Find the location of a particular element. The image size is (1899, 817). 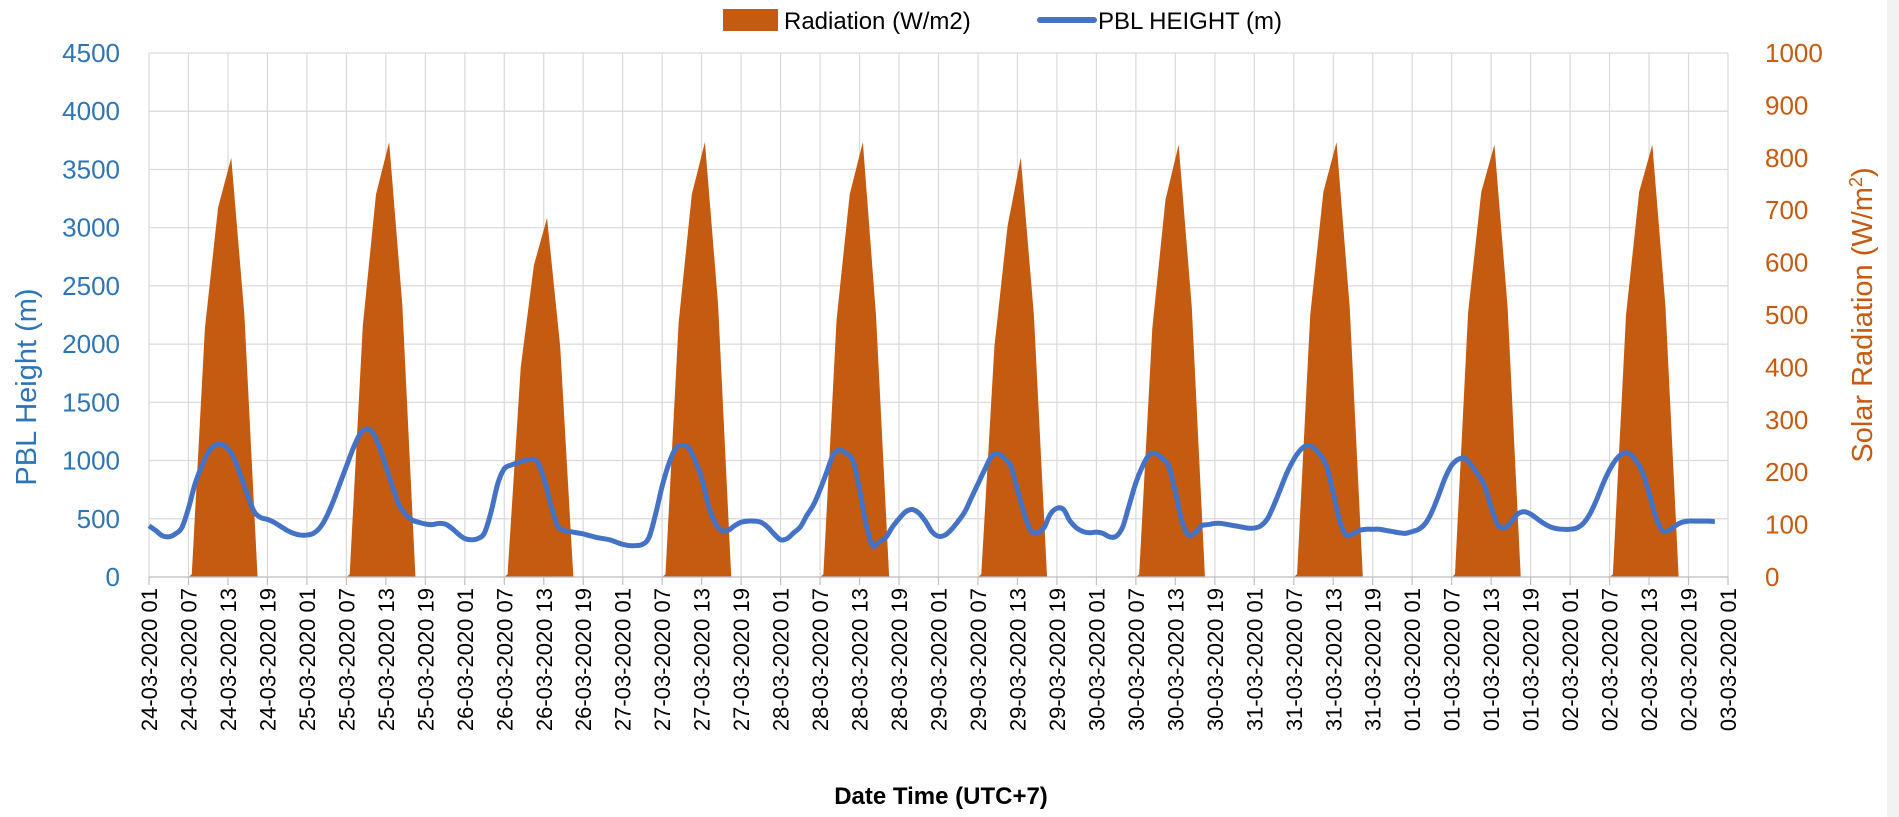

x-tick-label: 28-03-2020 19 is located at coordinates (899, 659).